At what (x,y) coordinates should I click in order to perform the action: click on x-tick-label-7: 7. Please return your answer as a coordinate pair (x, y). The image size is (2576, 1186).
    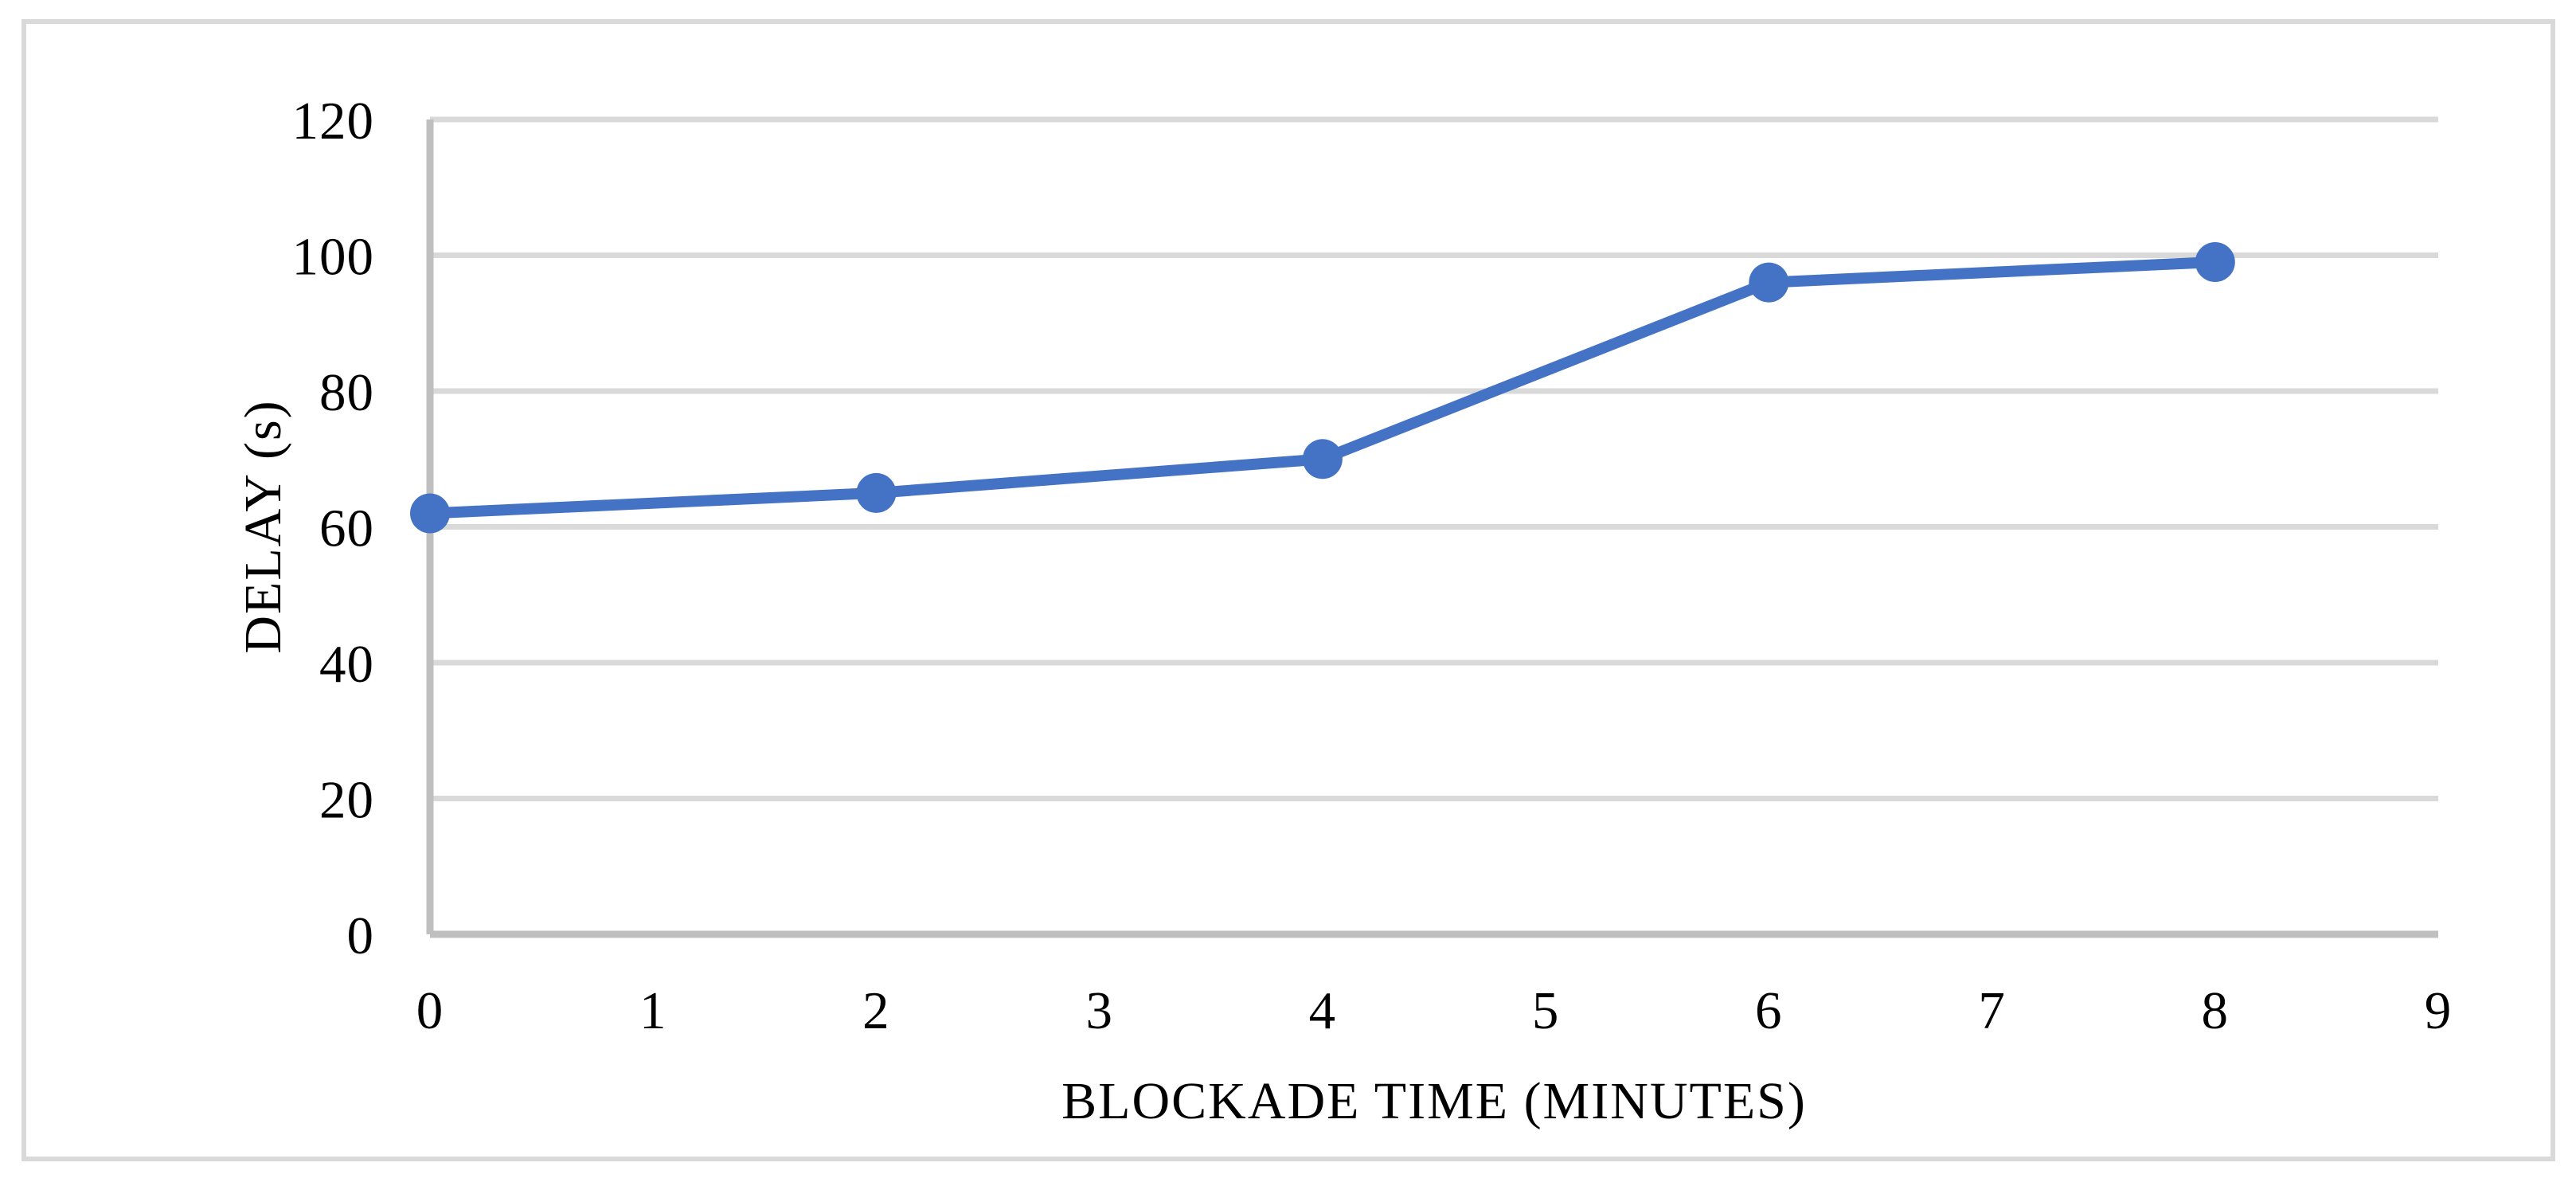
    Looking at the image, I should click on (1992, 1010).